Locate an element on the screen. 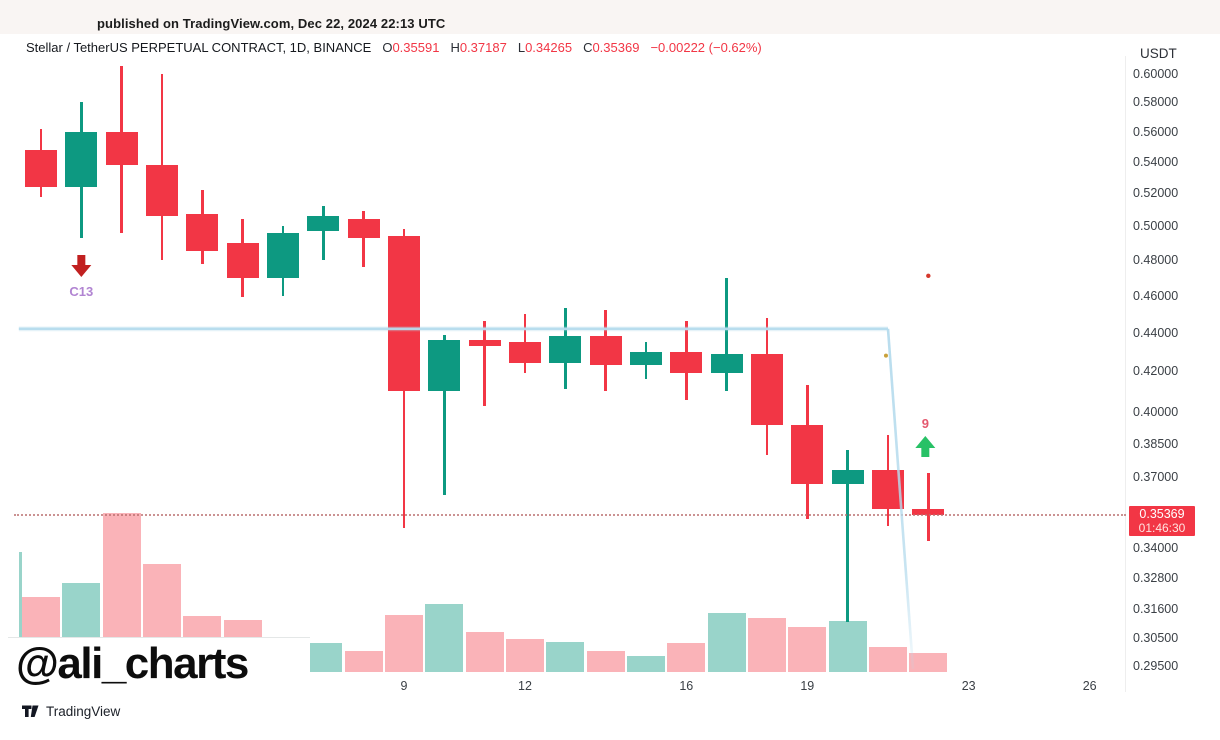 This screenshot has width=1220, height=740. price-tick-0.38500: 0.38500 is located at coordinates (1156, 443).